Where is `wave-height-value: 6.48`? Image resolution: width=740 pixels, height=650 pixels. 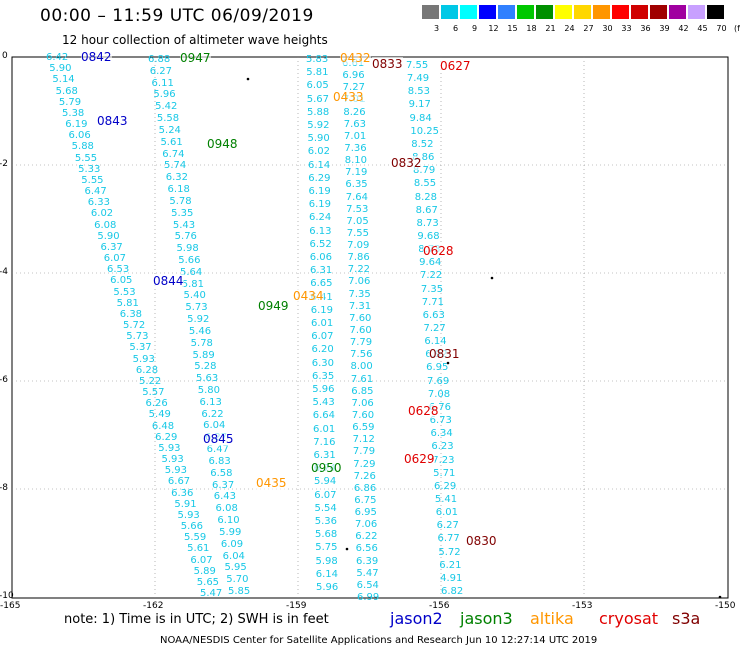 wave-height-value: 6.48 is located at coordinates (163, 426).